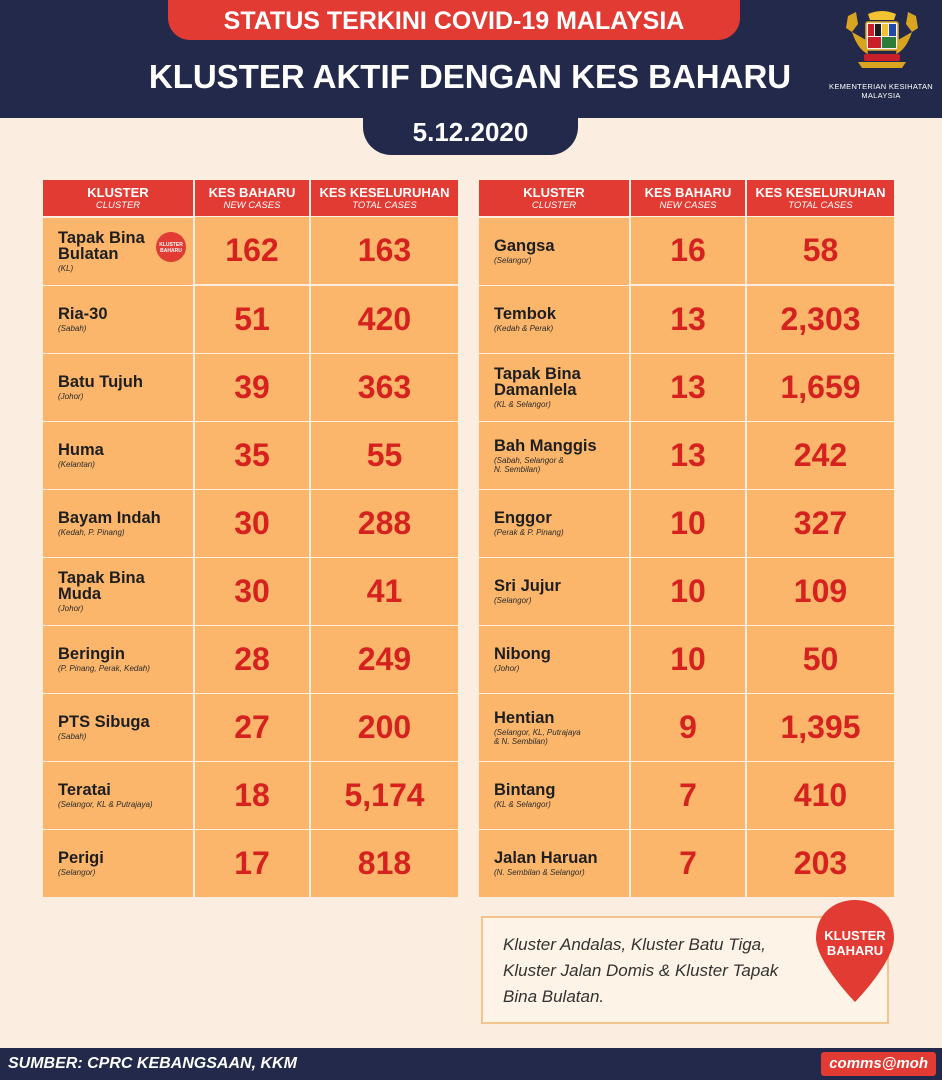 The height and width of the screenshot is (1080, 942). I want to click on cluster-name-cell: Sri Jujur (Selangor), so click(554, 591).